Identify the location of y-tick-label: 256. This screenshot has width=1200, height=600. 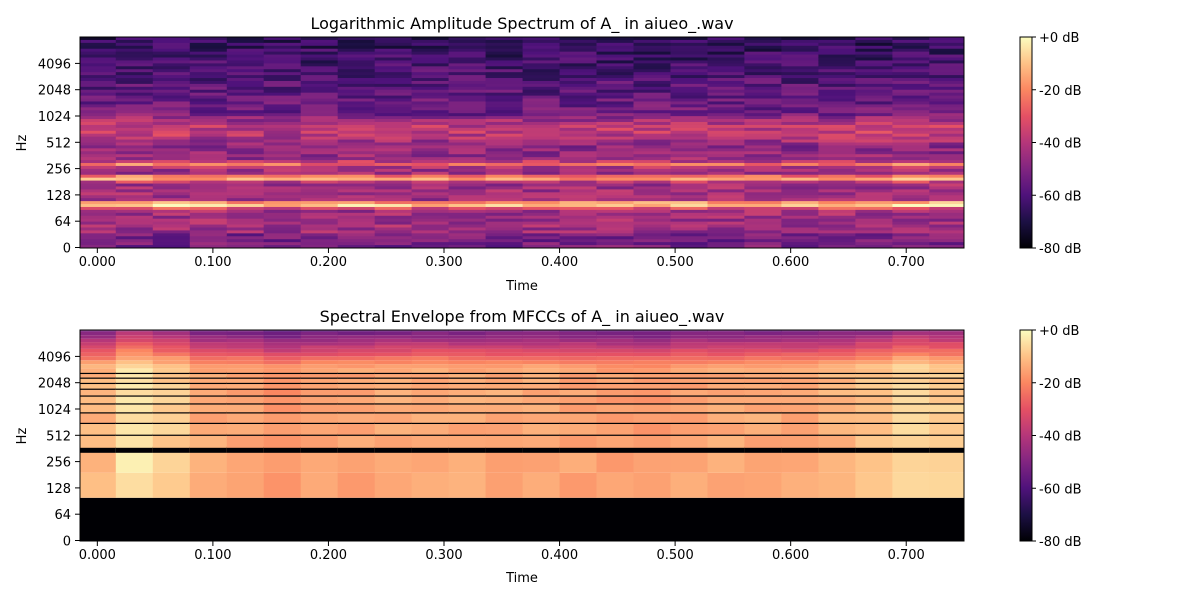
(58, 170).